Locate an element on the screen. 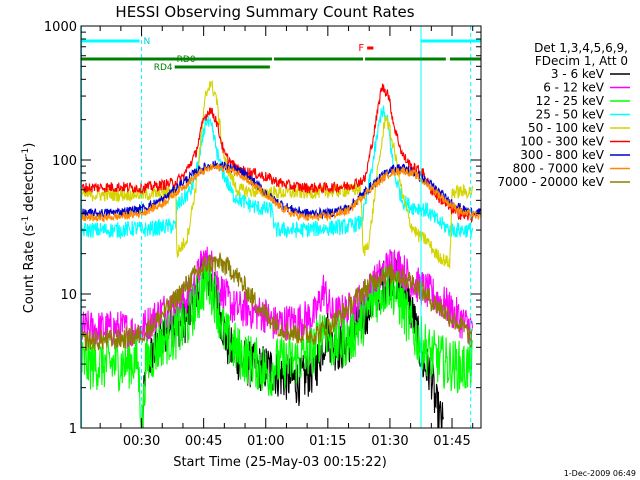 The width and height of the screenshot is (640, 480). legend-header-line-0: Det 1,3,4,5,6,9, is located at coordinates (581, 48).